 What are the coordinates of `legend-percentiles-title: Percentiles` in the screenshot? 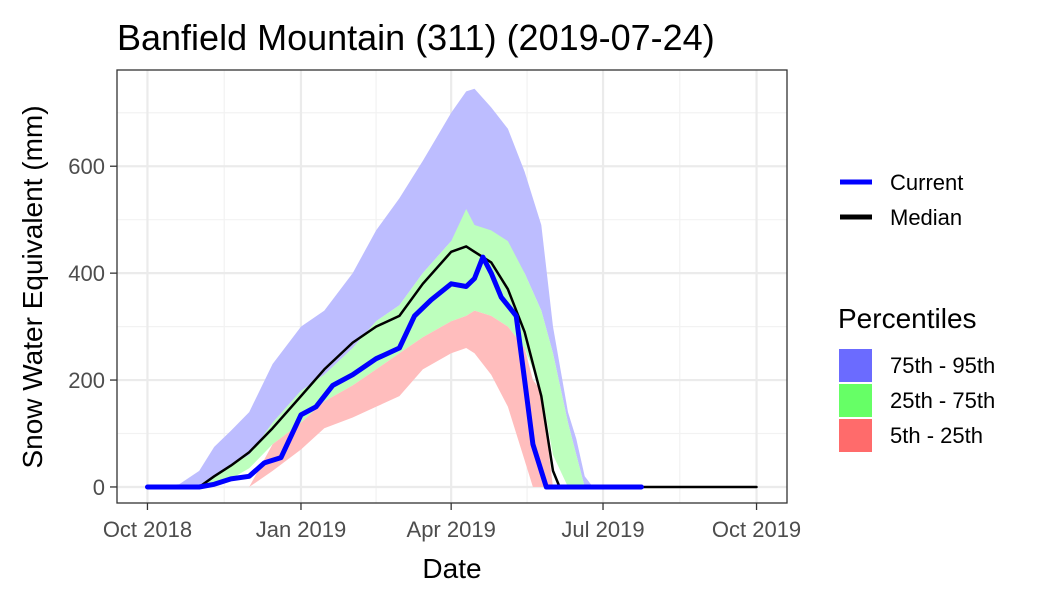 It's located at (907, 318).